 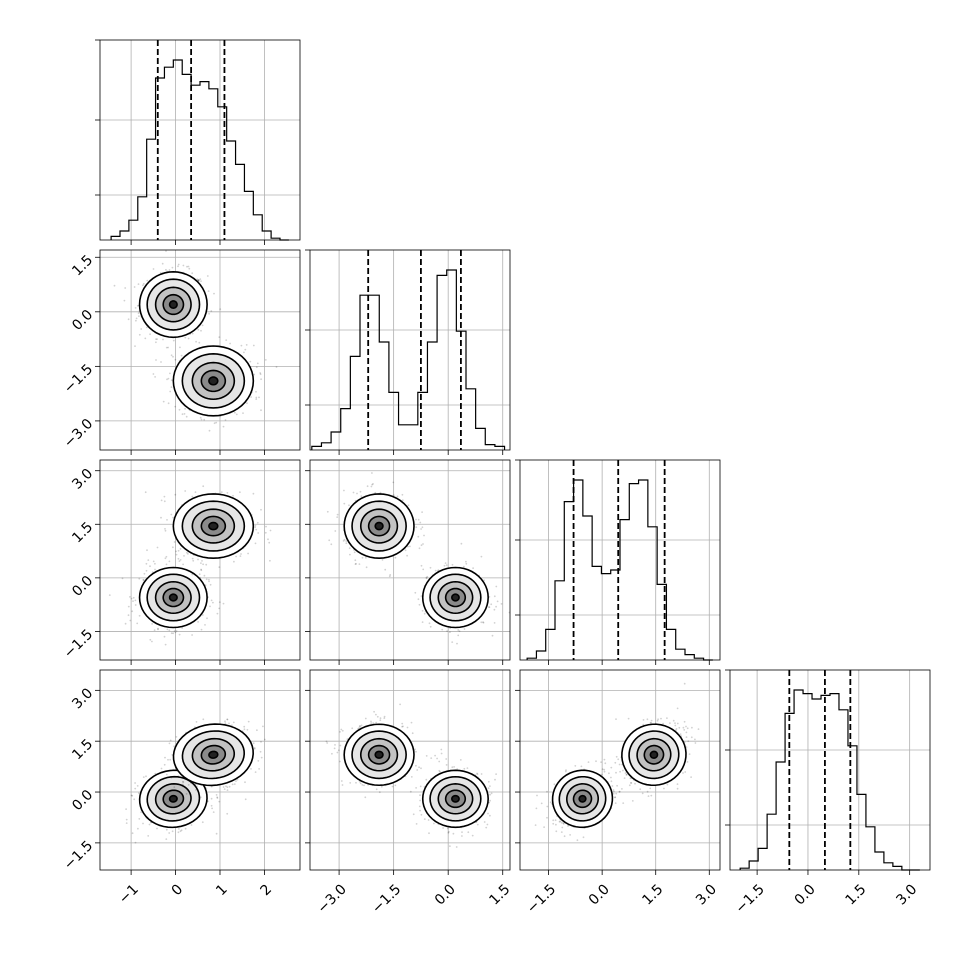 I want to click on panel-1-0: −3.0−1.50.01.5, so click(x=181, y=352).